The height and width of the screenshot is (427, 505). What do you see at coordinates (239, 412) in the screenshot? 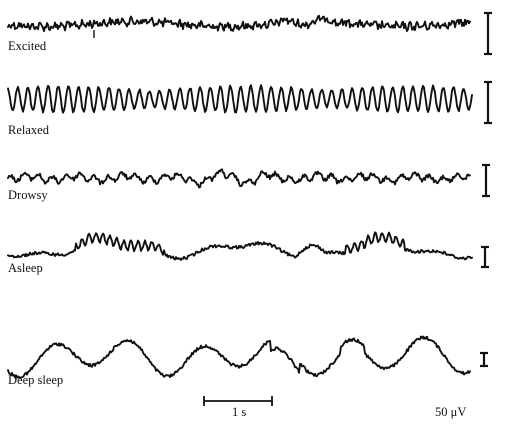
I see `time-scale-label: 1 s` at bounding box center [239, 412].